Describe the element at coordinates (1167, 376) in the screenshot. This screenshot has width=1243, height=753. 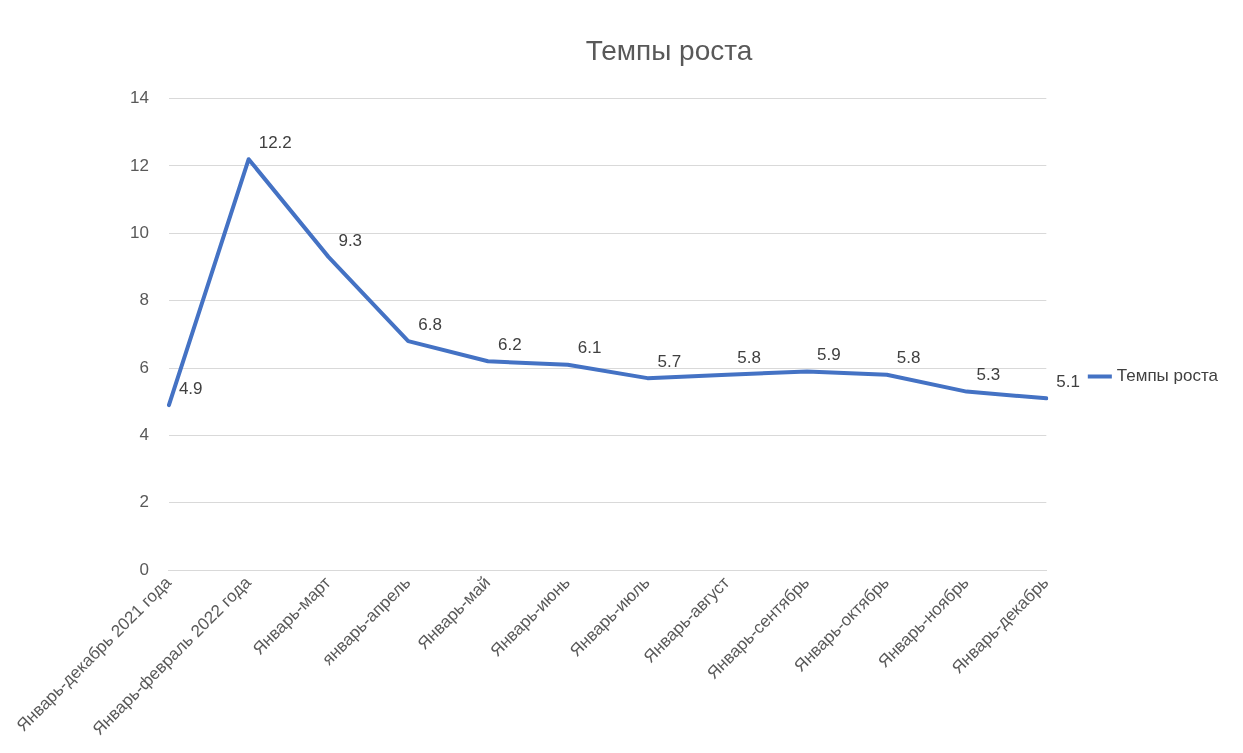
I see `legend-label: Темпы роста` at that location.